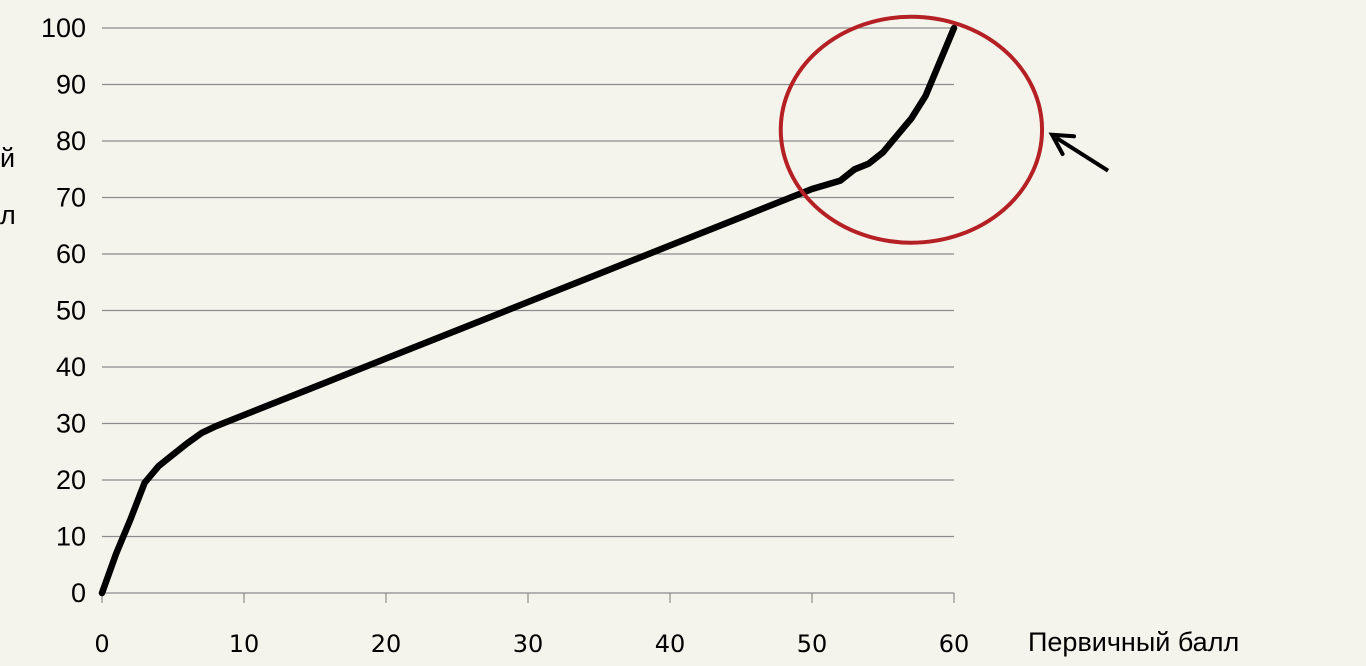 The height and width of the screenshot is (666, 1366). What do you see at coordinates (911, 129) in the screenshot?
I see `highlight-ellipse` at bounding box center [911, 129].